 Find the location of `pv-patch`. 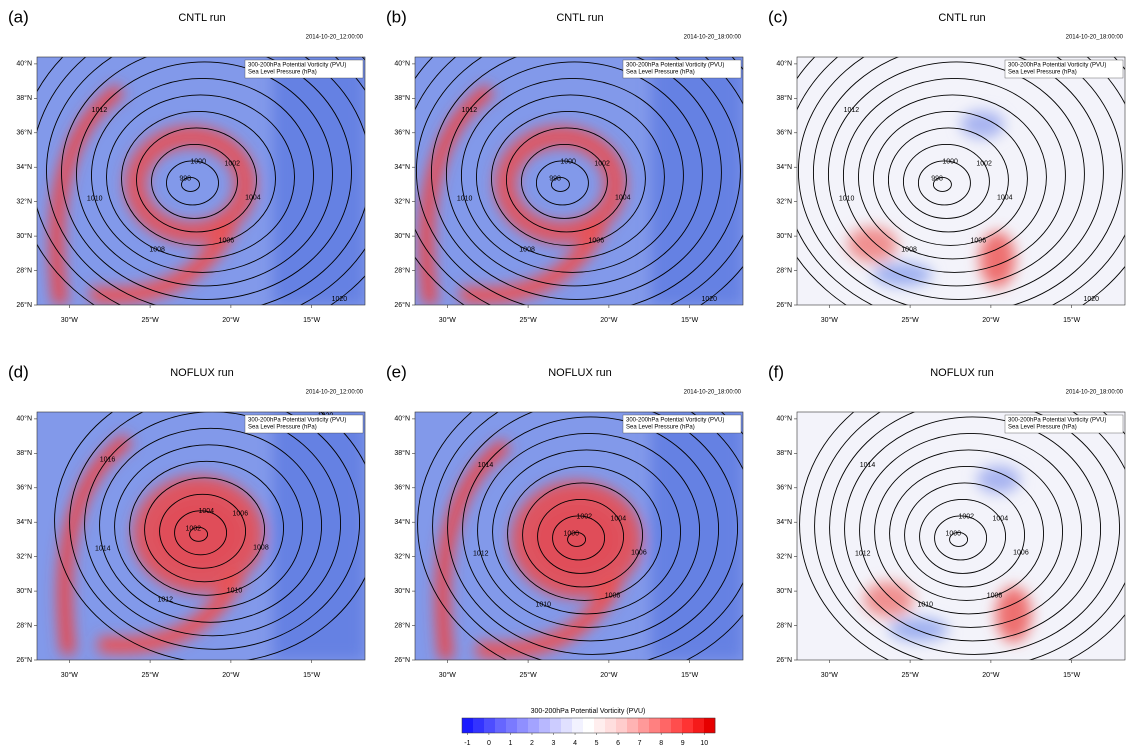

pv-patch is located at coordinates (872, 244).